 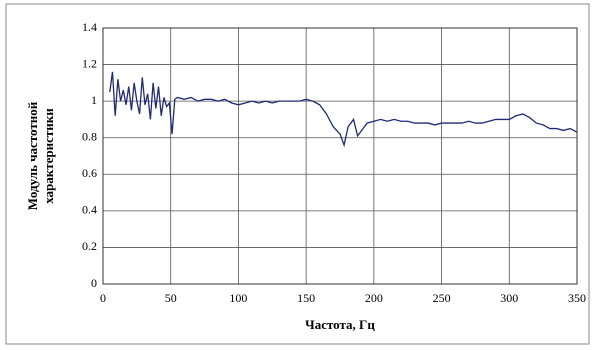 I want to click on y-axis-label: Модуль частотной, so click(x=32, y=155).